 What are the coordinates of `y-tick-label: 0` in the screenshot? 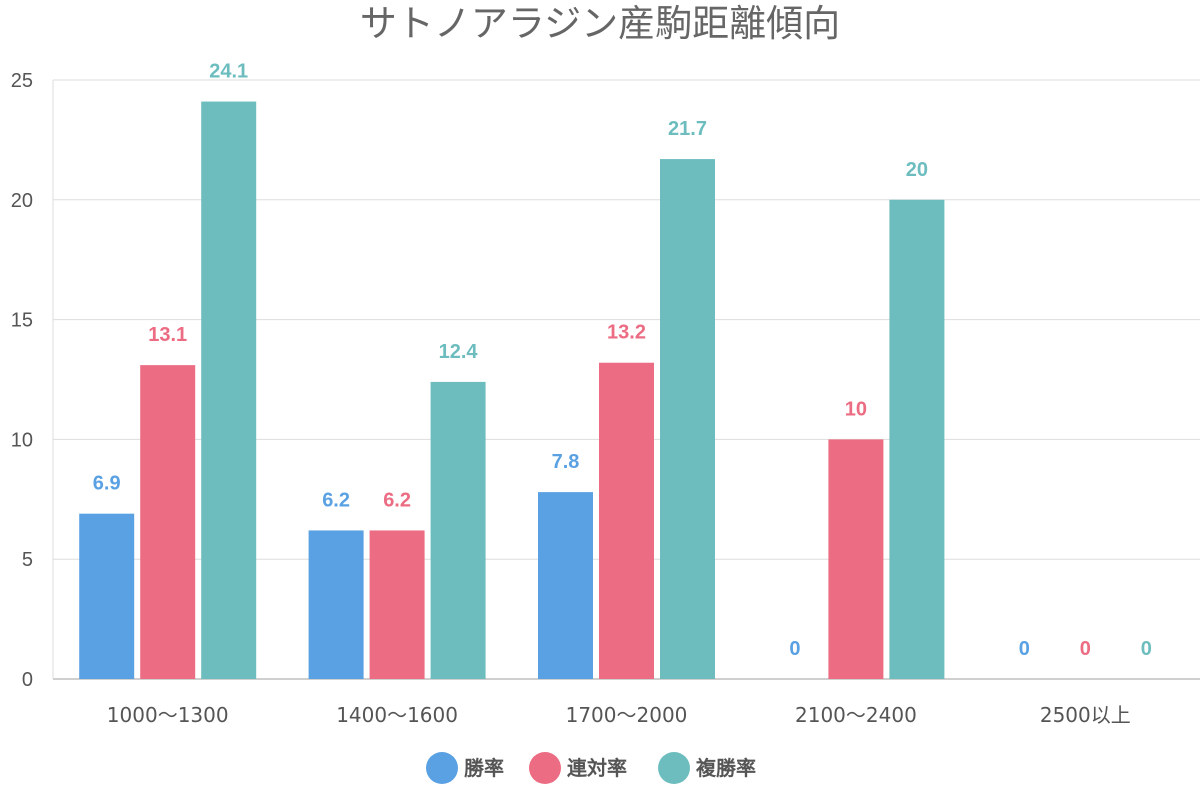 It's located at (27, 680).